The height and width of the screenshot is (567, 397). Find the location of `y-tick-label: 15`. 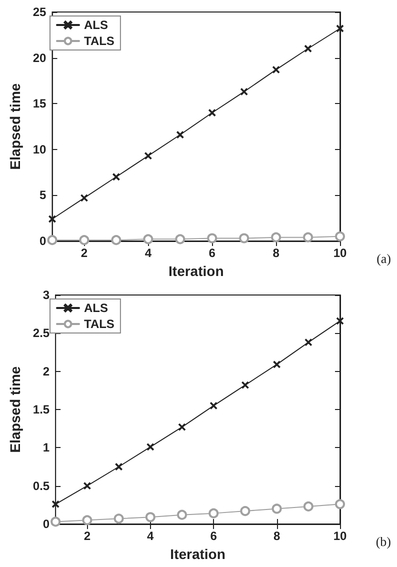

y-tick-label: 15 is located at coordinates (39, 103).